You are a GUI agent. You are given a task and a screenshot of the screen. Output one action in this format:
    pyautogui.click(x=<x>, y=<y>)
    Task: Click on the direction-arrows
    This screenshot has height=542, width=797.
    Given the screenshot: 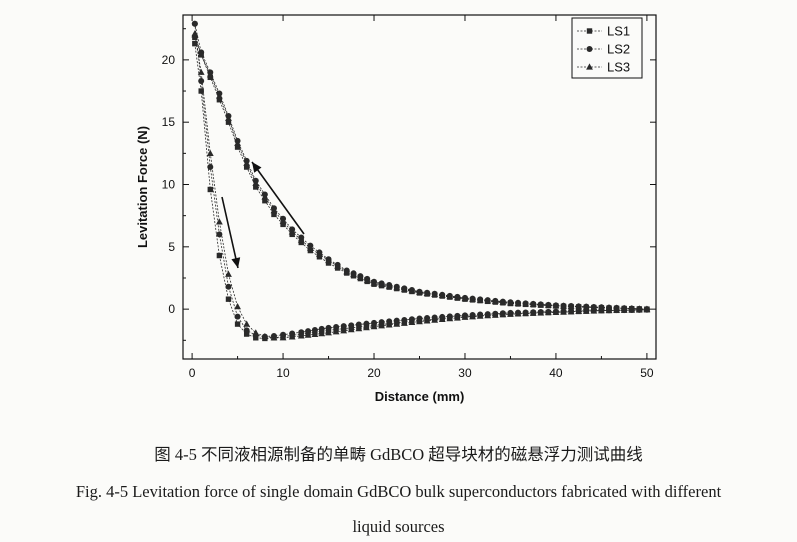 What is the action you would take?
    pyautogui.click(x=263, y=215)
    